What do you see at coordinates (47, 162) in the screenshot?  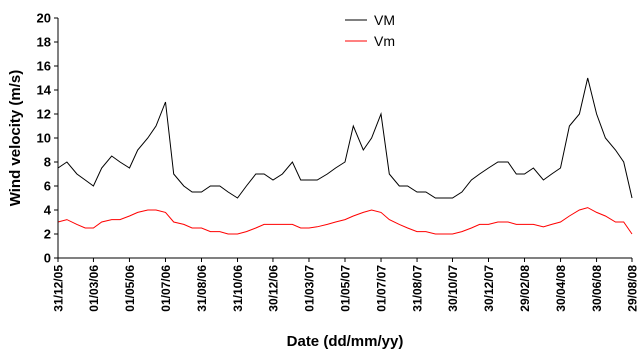 I see `y-tick-label: 8` at bounding box center [47, 162].